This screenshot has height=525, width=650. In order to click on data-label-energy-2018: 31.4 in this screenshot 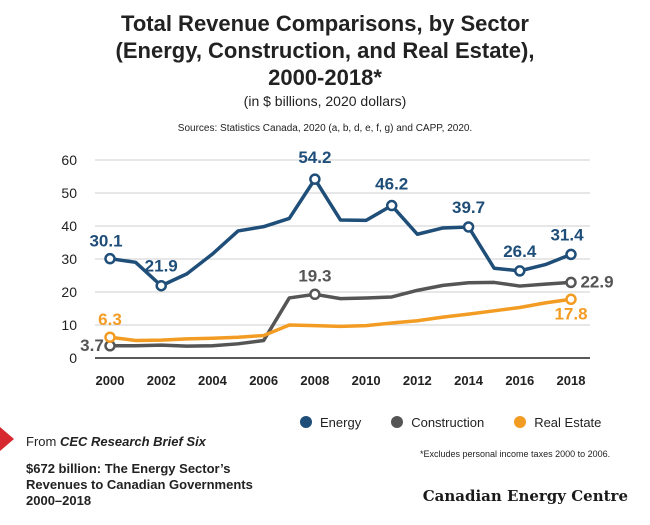, I will do `click(567, 234)`.